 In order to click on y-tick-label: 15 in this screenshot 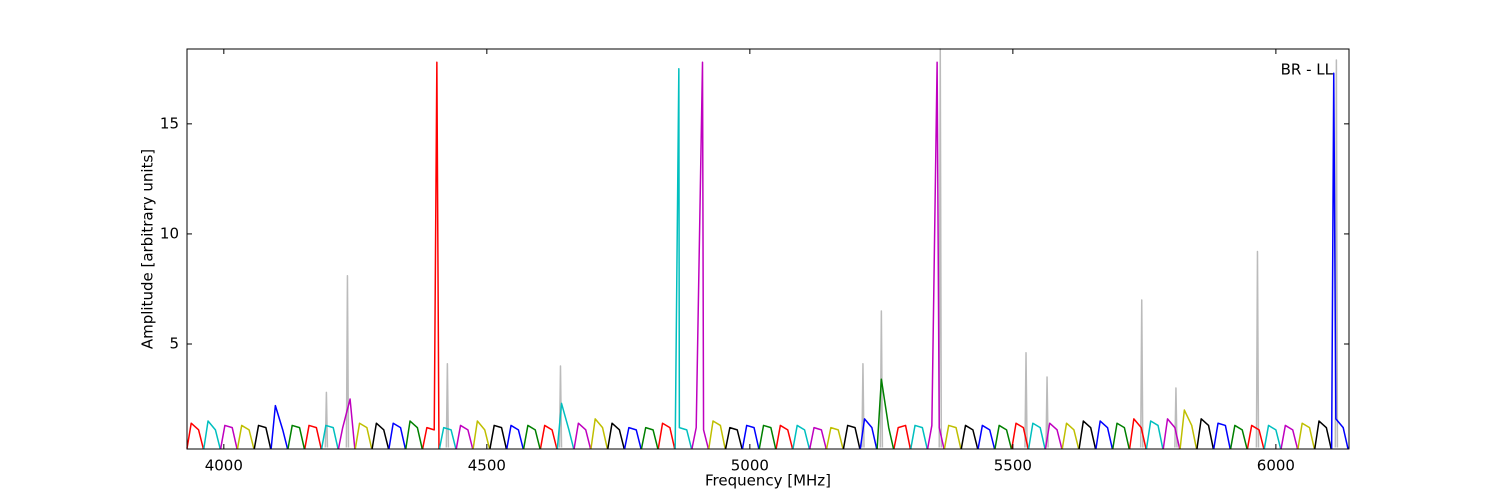, I will do `click(169, 123)`.